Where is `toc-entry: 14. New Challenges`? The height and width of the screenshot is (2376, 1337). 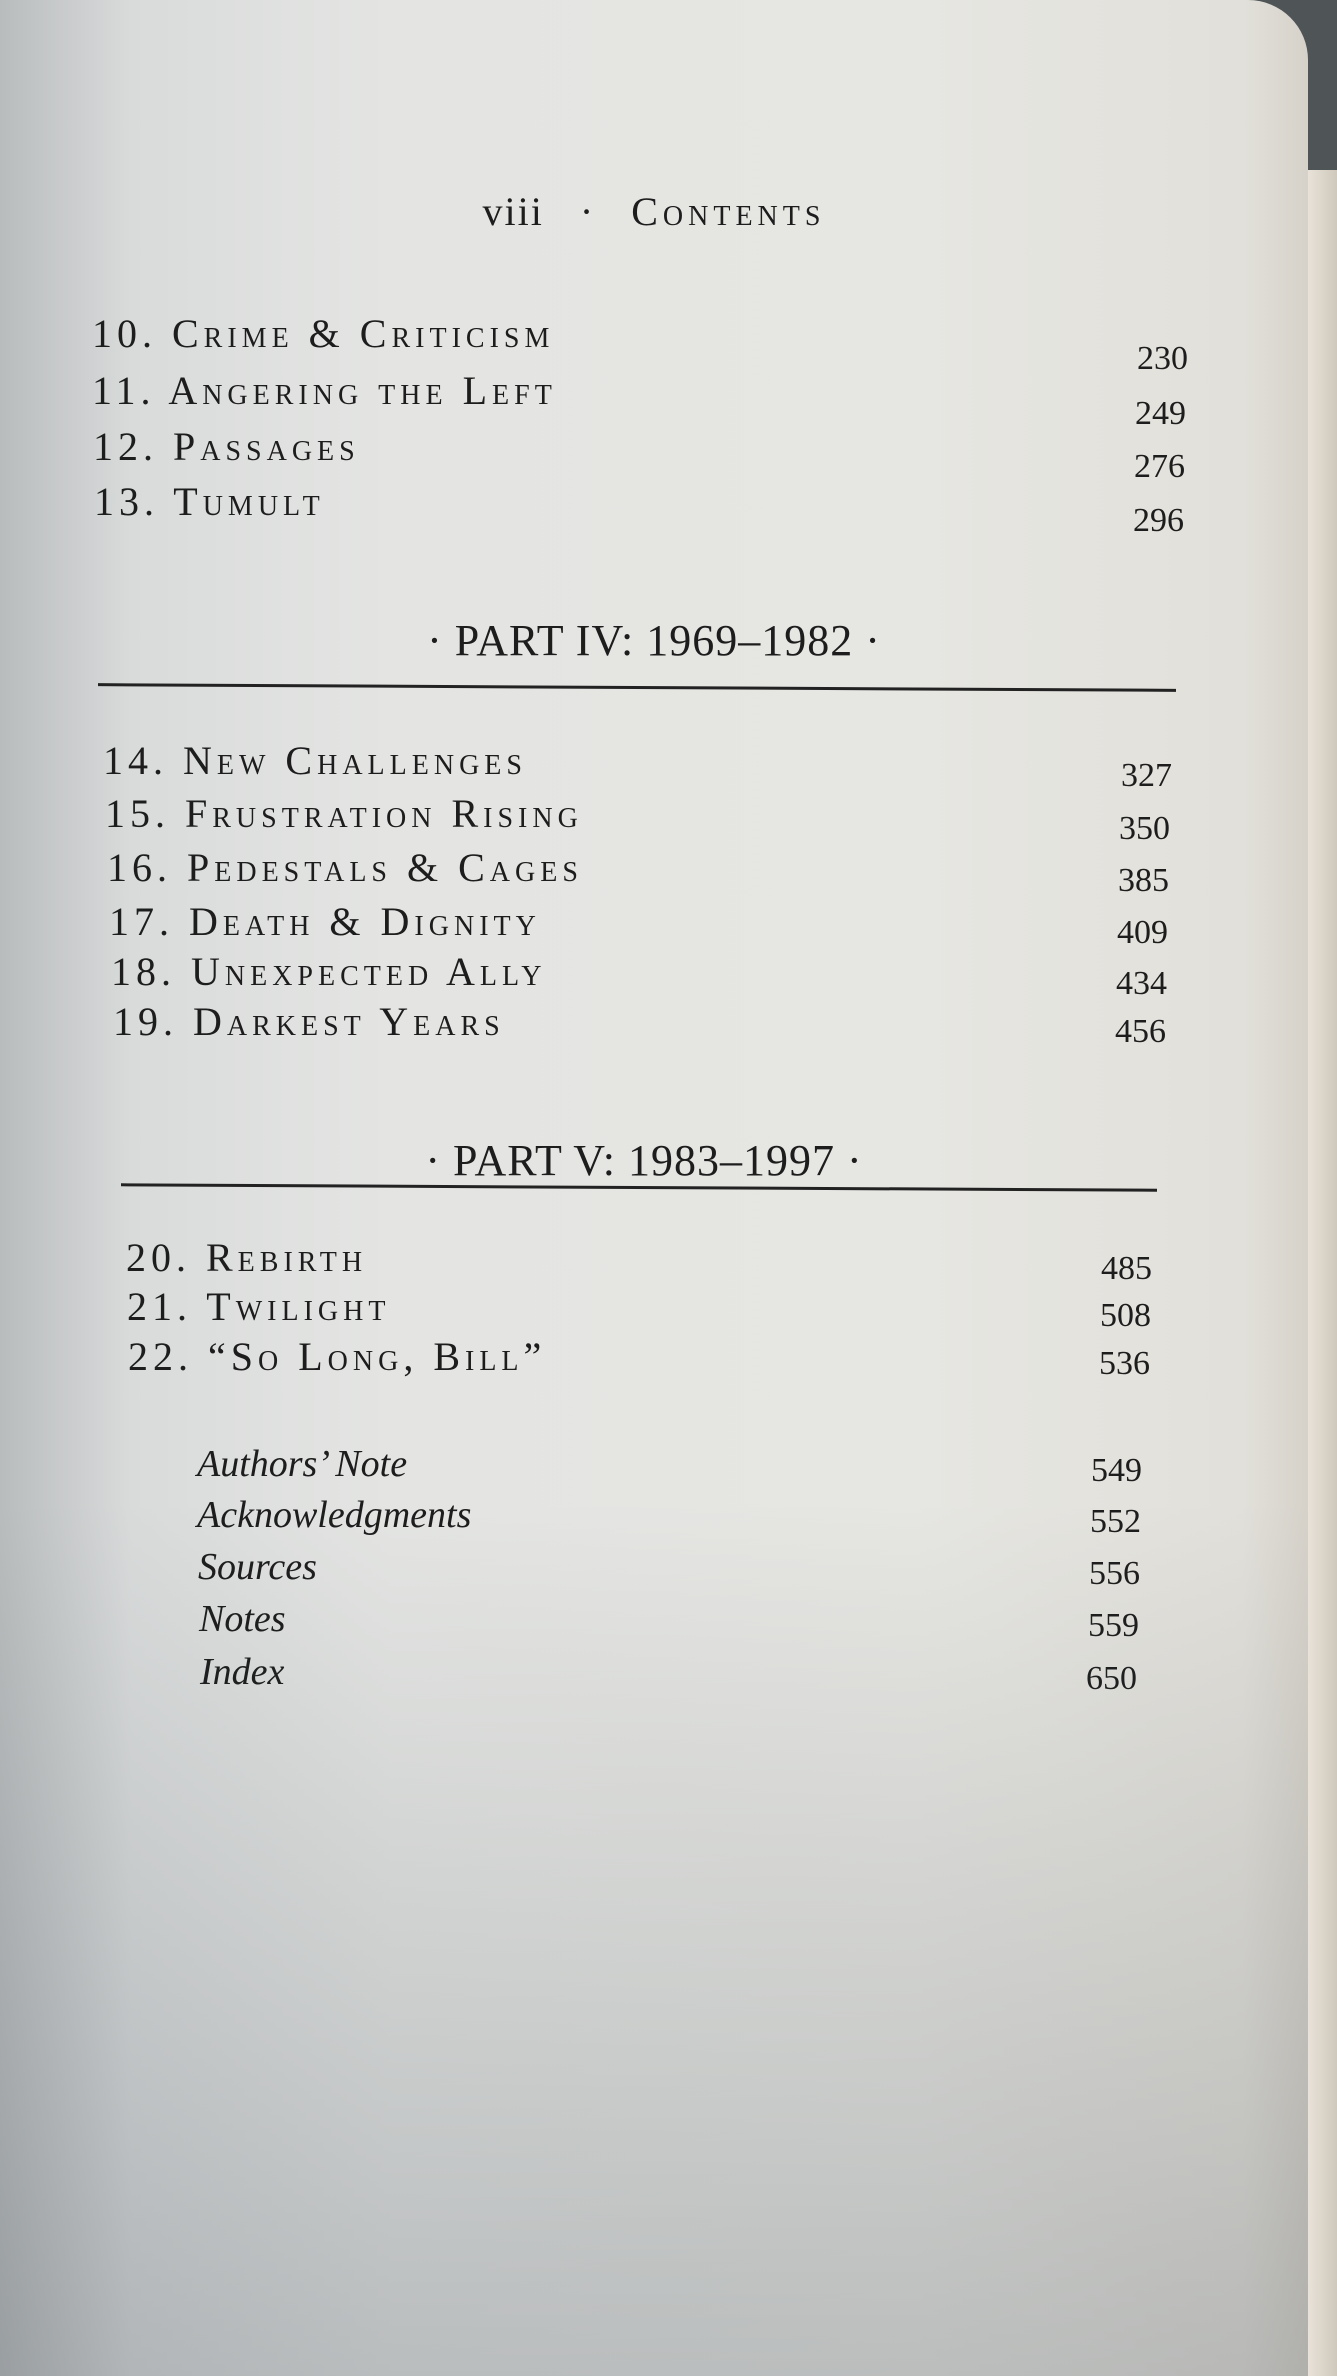
toc-entry: 14. New Challenges is located at coordinates (315, 760).